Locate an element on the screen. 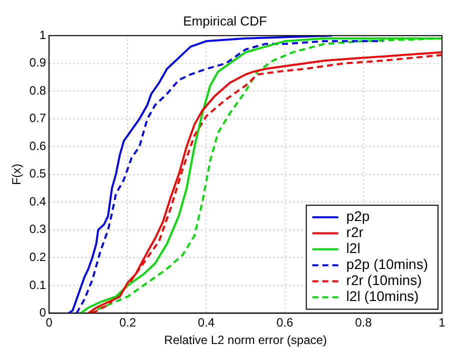 The height and width of the screenshot is (356, 474). x-tick-label: 0.8 is located at coordinates (363, 323).